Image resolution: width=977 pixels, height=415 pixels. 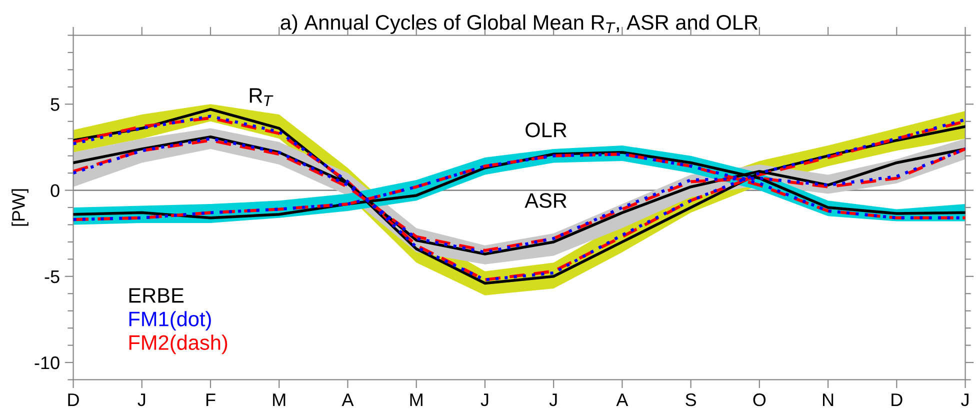 What do you see at coordinates (545, 200) in the screenshot?
I see `annotation: ASR` at bounding box center [545, 200].